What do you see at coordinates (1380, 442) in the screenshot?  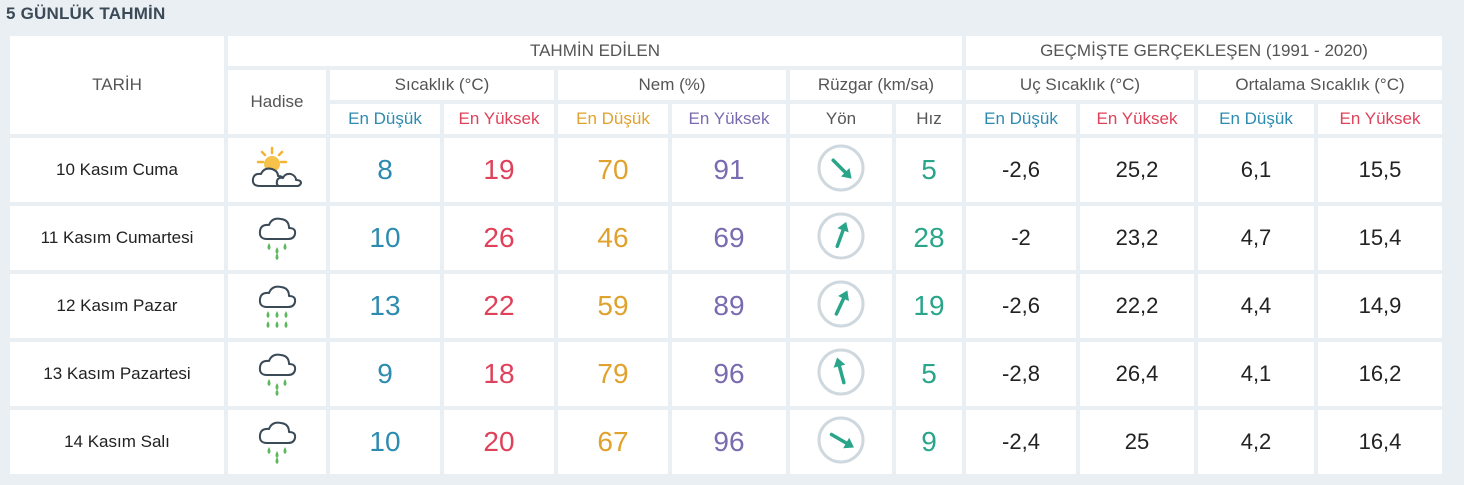 I see `average-max-value: 16,4` at bounding box center [1380, 442].